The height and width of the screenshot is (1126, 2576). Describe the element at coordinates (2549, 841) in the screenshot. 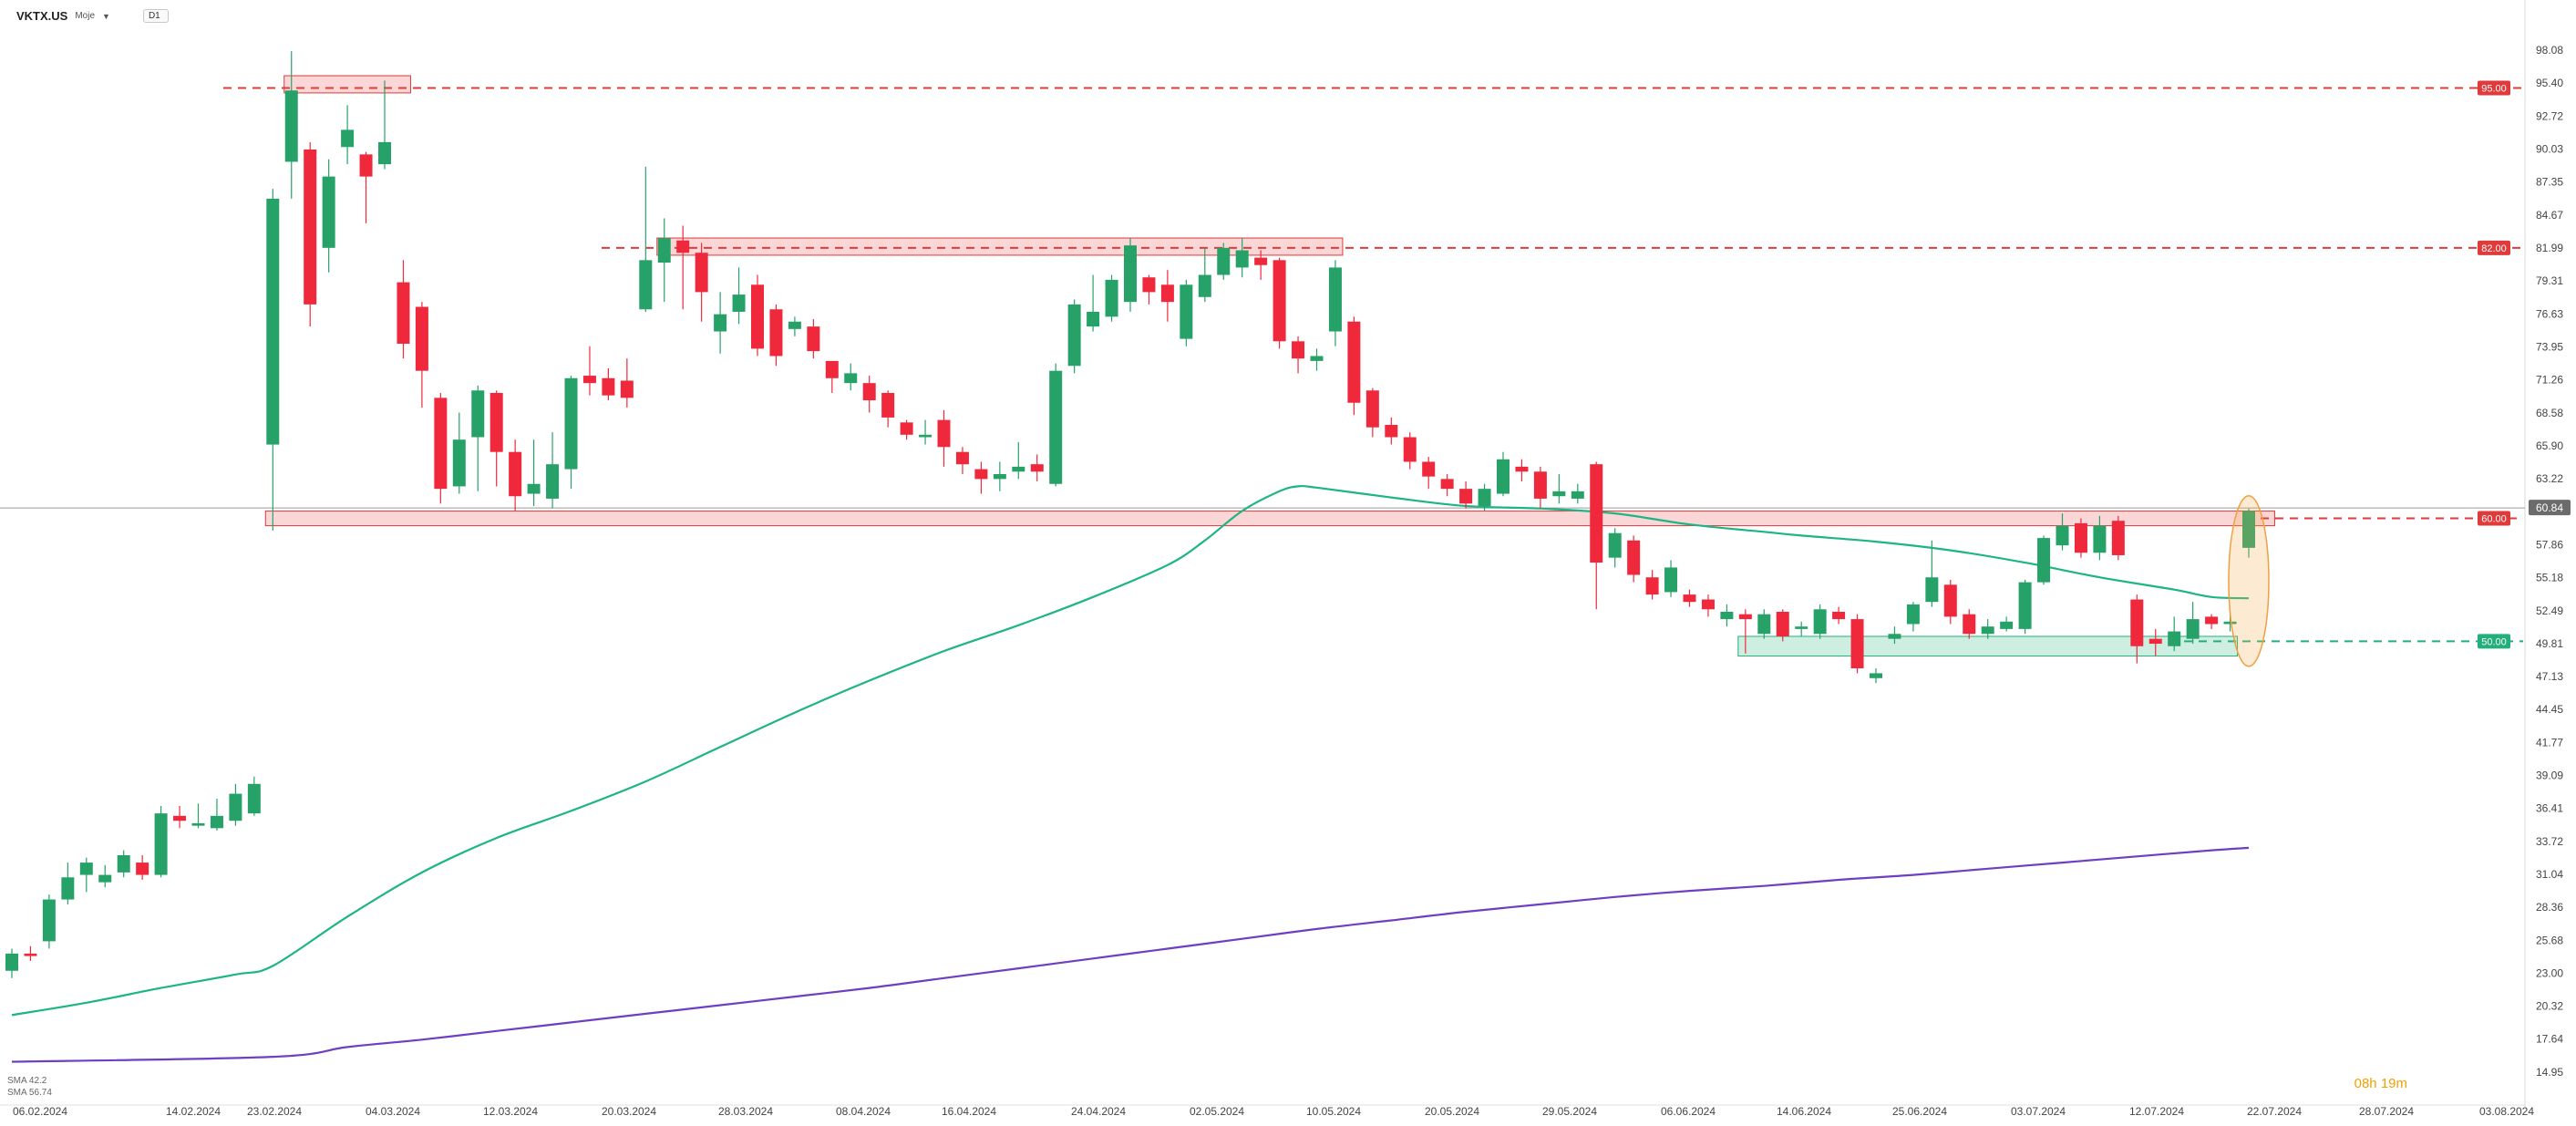

I see `y-tick-label: 33.72` at that location.